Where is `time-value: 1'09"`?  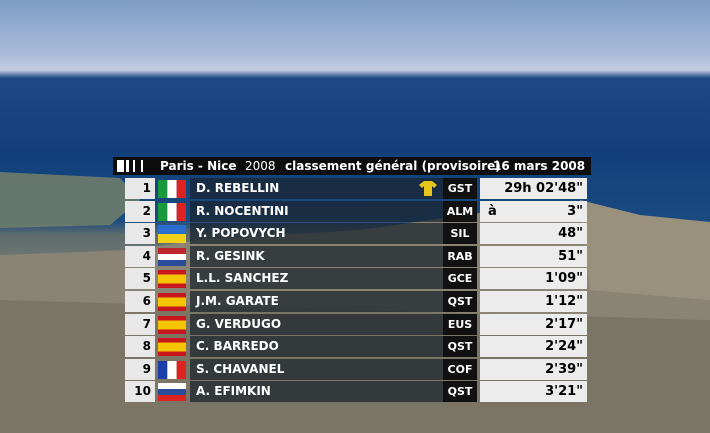
time-value: 1'09" is located at coordinates (564, 279).